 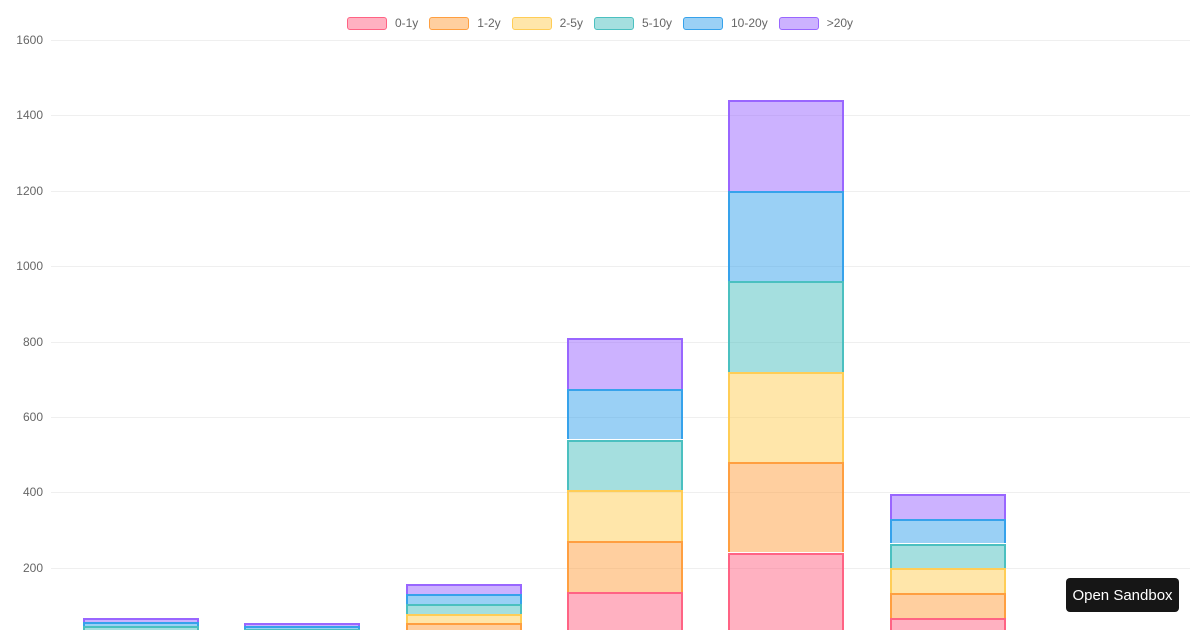 I want to click on bar-segment->20y-bar4, so click(x=625, y=363).